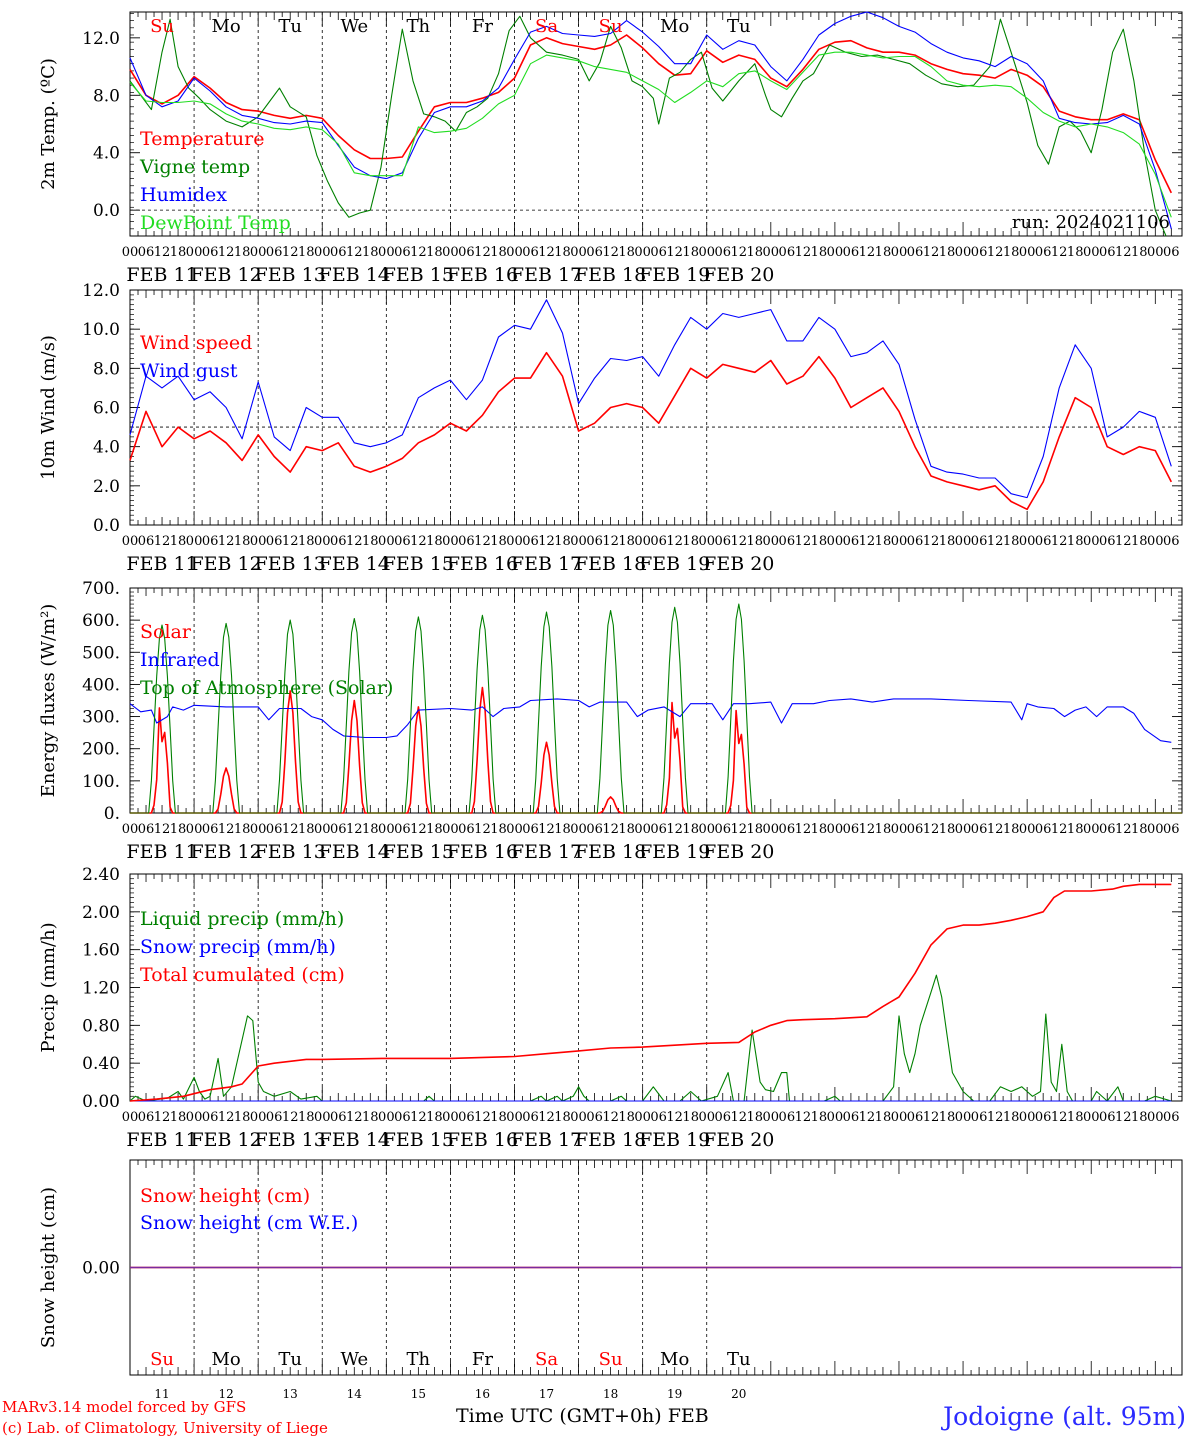 The image size is (1194, 1440). What do you see at coordinates (225, 26) in the screenshot?
I see `weekday-label: Mo` at bounding box center [225, 26].